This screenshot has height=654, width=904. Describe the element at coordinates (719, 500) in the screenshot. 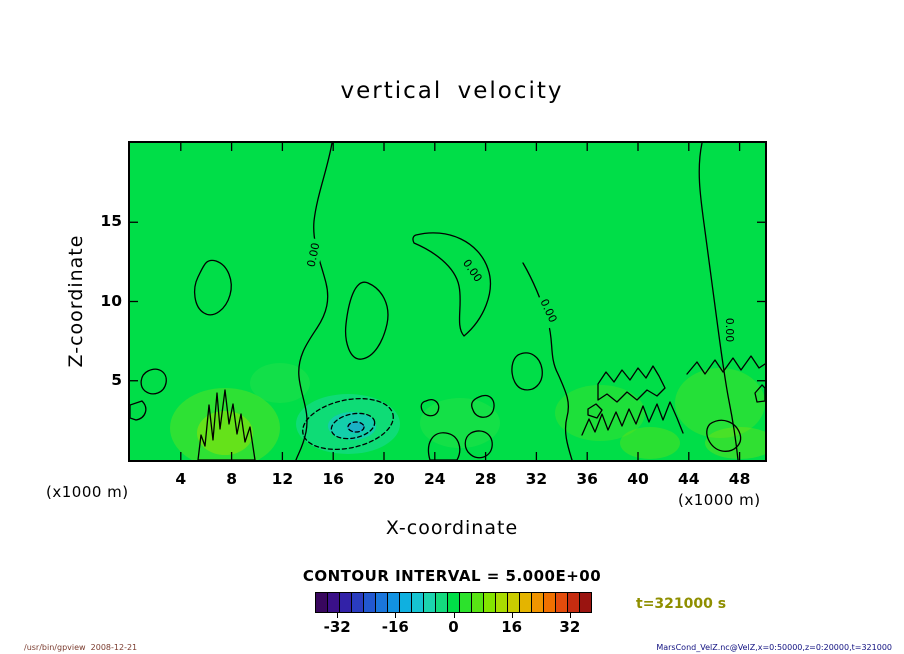

I see `x-axis-unit-label: (x1000 m)` at that location.